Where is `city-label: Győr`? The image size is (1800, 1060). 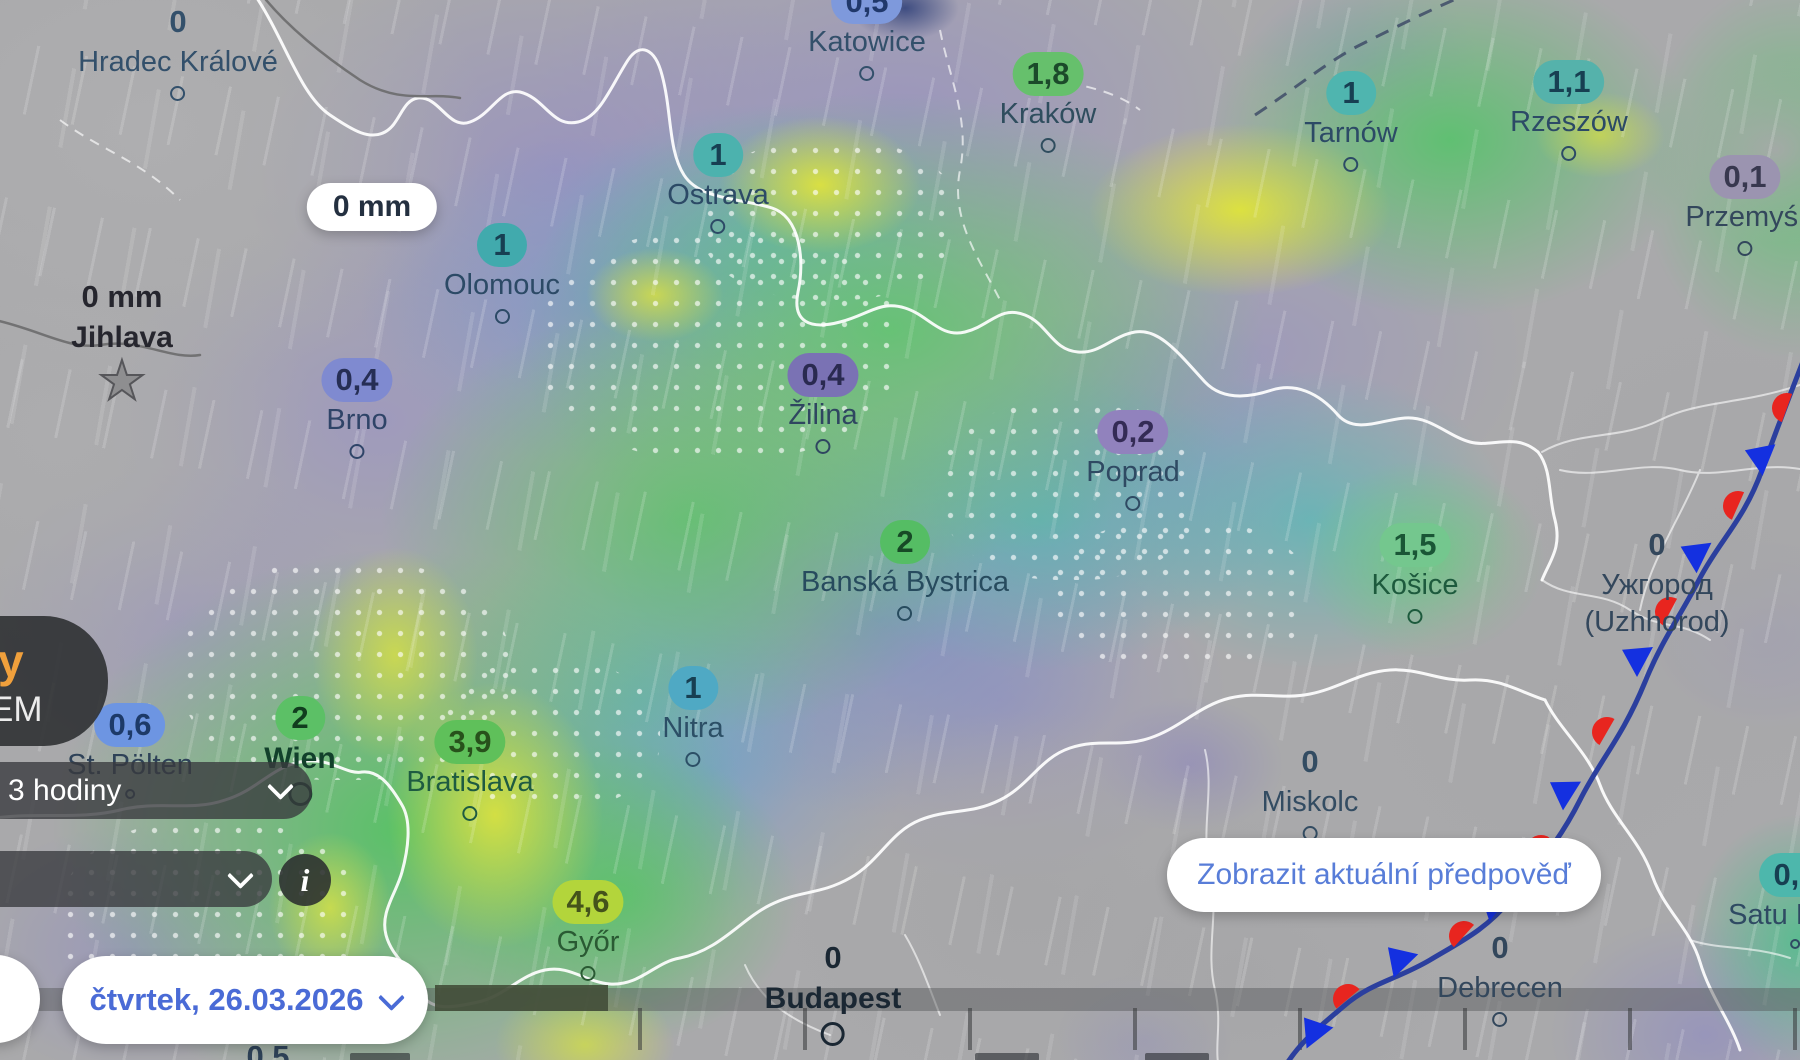 city-label: Győr is located at coordinates (588, 942).